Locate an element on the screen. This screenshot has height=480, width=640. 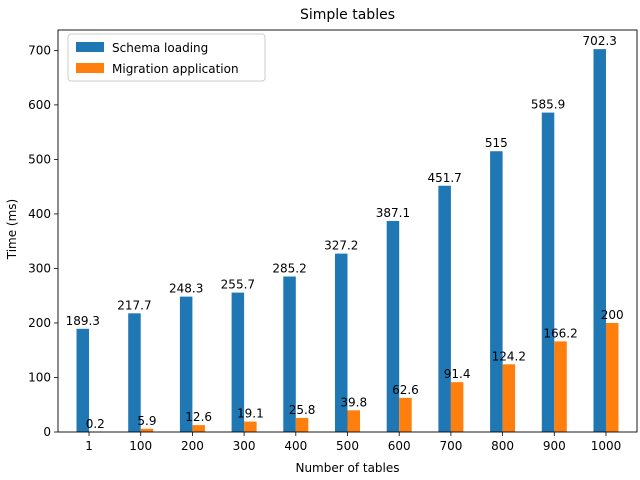
data-label: 39.8 is located at coordinates (353, 402).